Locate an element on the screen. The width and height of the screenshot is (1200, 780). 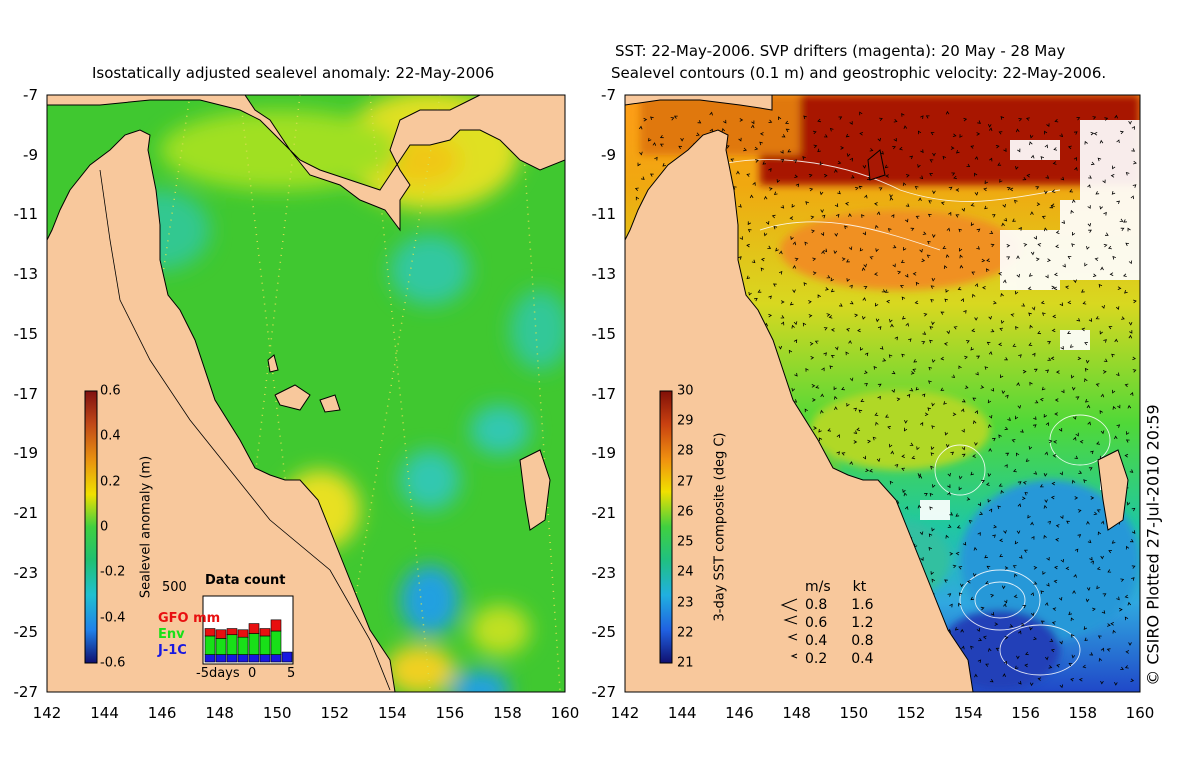
latitude-label: -23 is located at coordinates (26, 572).